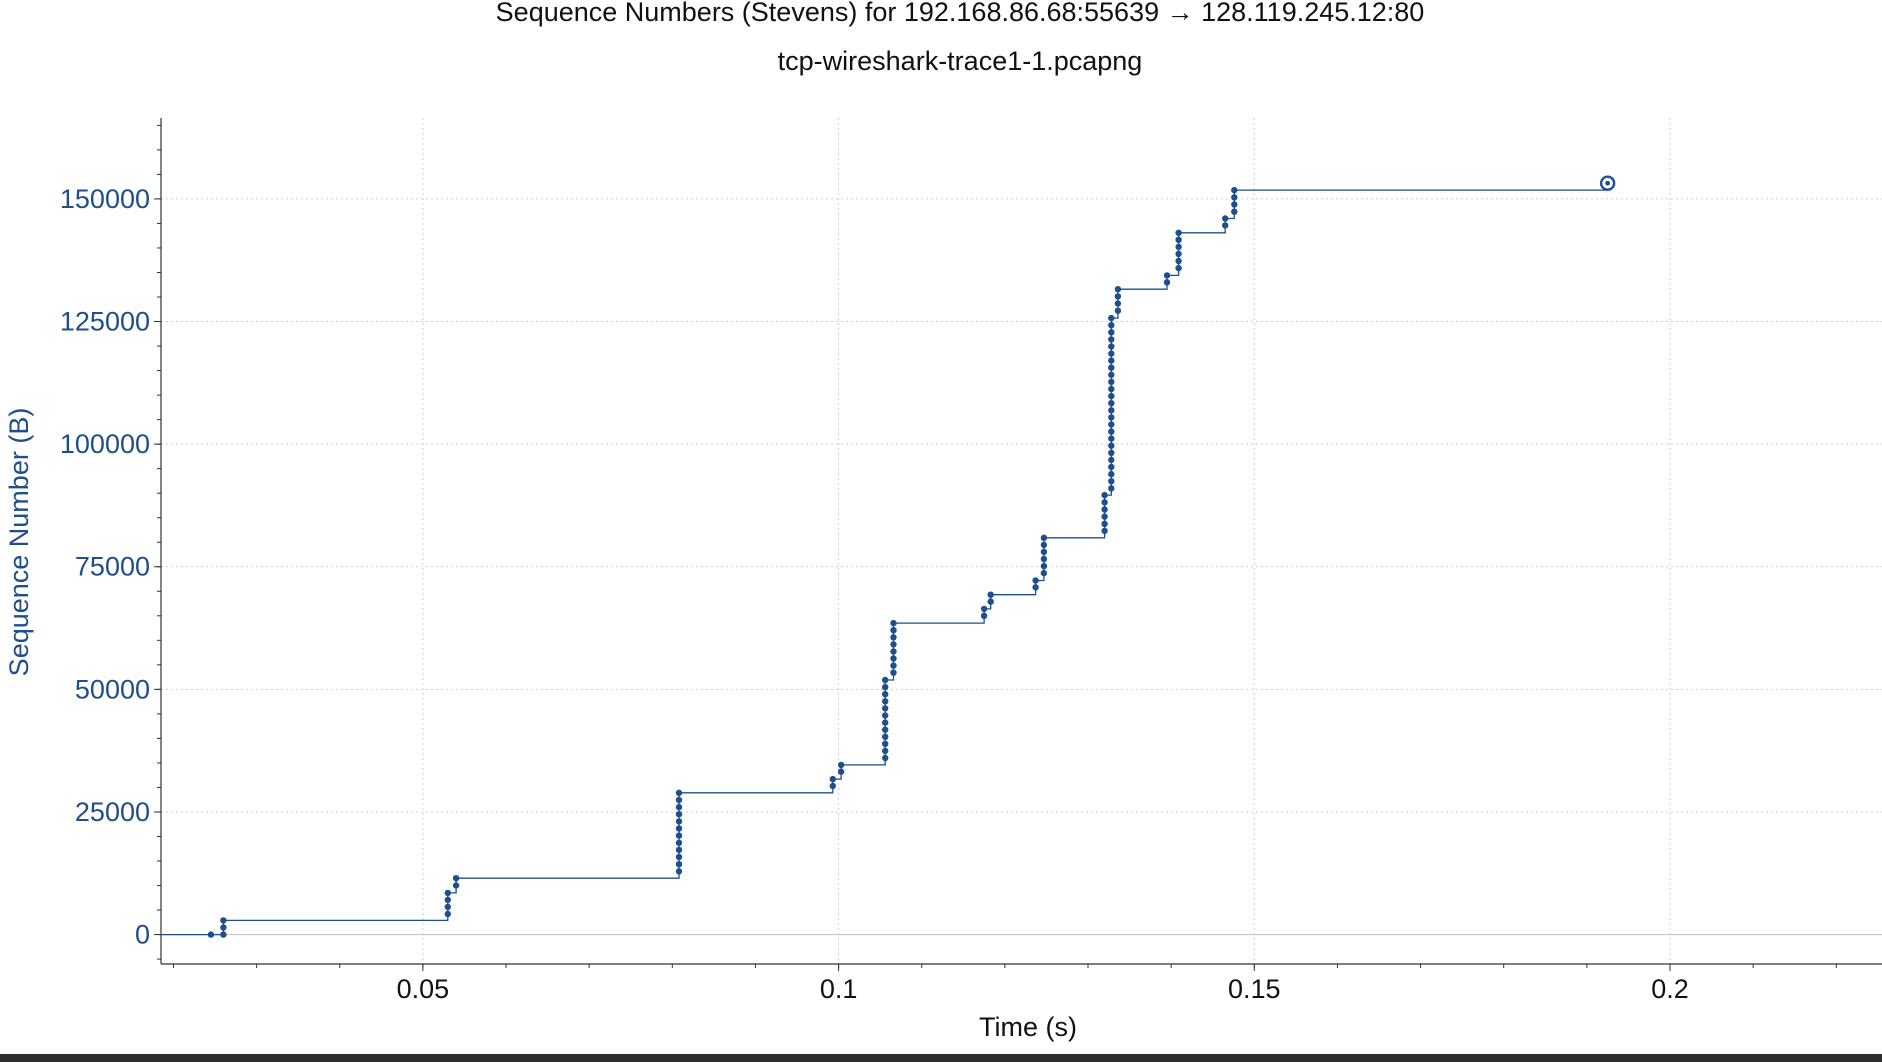  I want to click on selected-point, so click(1608, 183).